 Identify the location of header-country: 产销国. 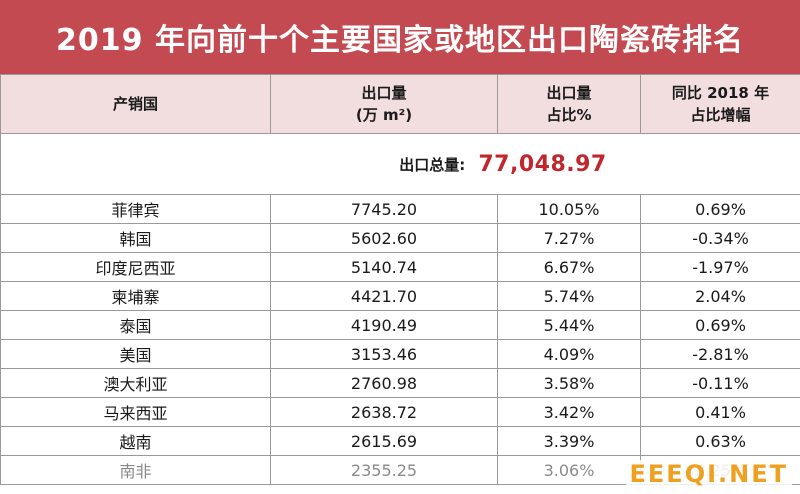
(135, 104).